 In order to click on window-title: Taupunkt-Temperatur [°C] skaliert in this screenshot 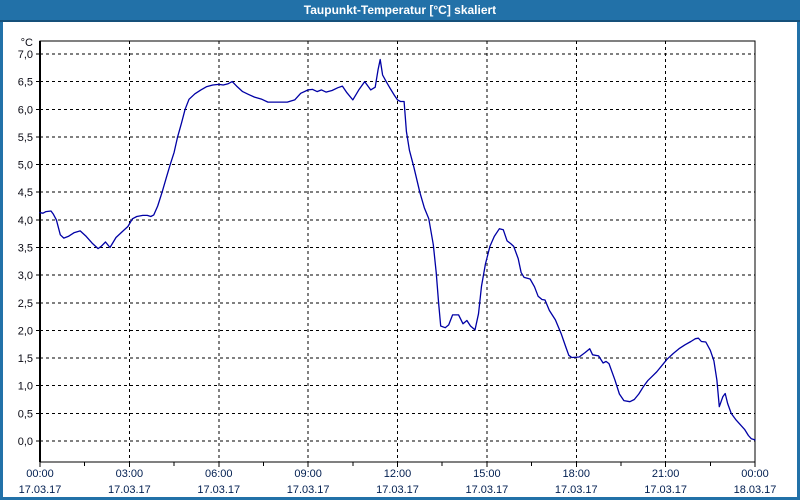, I will do `click(400, 10)`.